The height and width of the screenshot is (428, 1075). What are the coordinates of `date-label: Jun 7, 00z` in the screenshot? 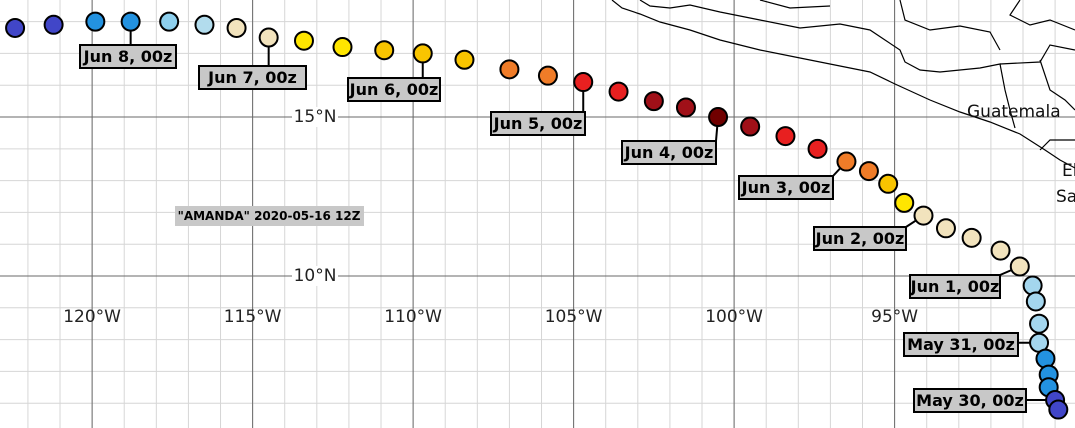 It's located at (252, 77).